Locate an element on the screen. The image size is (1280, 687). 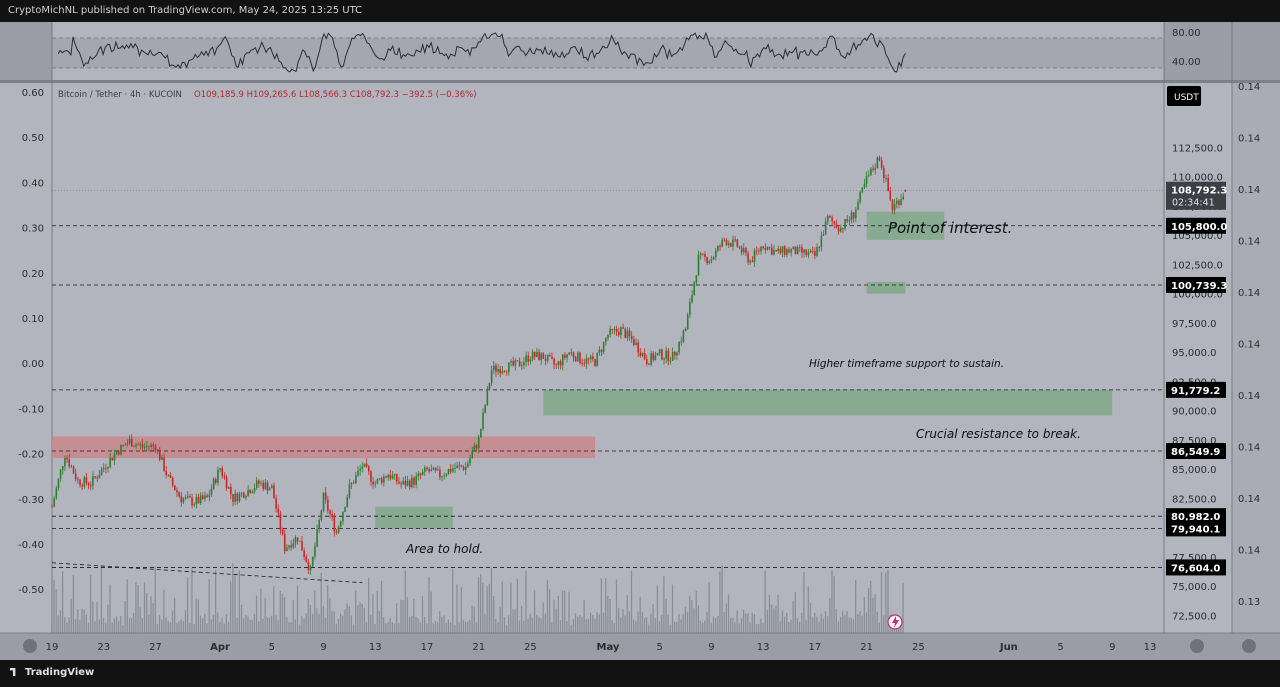
price-tick: 85,000.0 is located at coordinates (1194, 470).